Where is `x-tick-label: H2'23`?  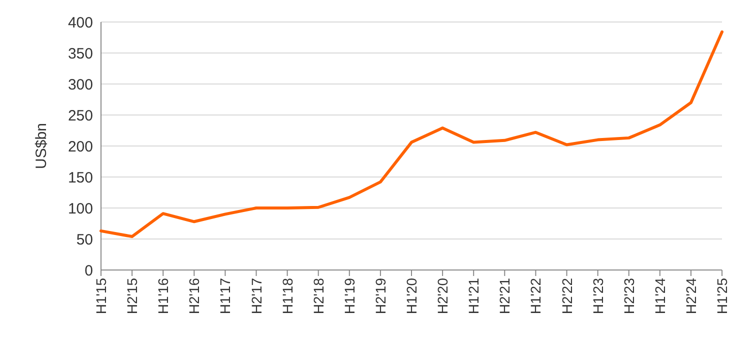
x-tick-label: H2'23 is located at coordinates (628, 296).